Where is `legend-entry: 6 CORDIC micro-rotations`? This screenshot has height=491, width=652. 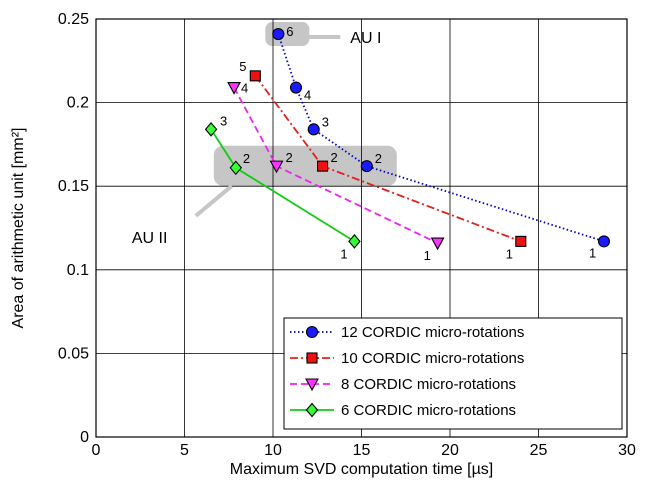 legend-entry: 6 CORDIC micro-rotations is located at coordinates (428, 410).